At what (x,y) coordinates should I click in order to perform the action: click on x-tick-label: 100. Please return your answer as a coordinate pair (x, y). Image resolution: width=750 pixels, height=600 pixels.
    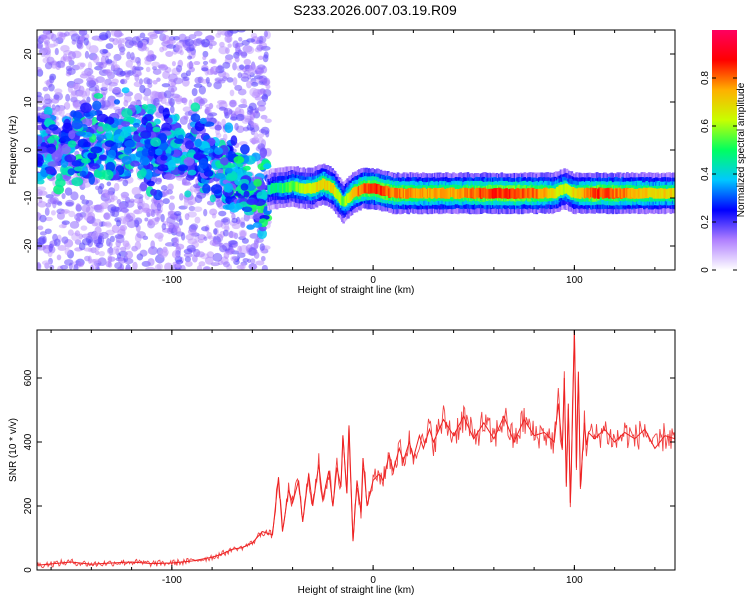
    Looking at the image, I should click on (574, 580).